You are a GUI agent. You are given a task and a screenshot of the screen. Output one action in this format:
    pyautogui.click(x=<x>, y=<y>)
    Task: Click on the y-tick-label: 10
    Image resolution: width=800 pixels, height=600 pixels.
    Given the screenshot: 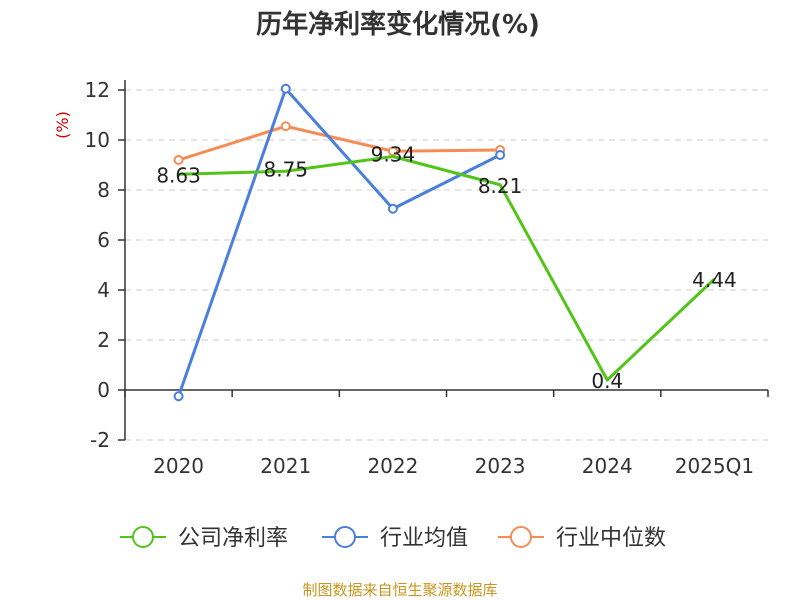 What is the action you would take?
    pyautogui.click(x=97, y=140)
    